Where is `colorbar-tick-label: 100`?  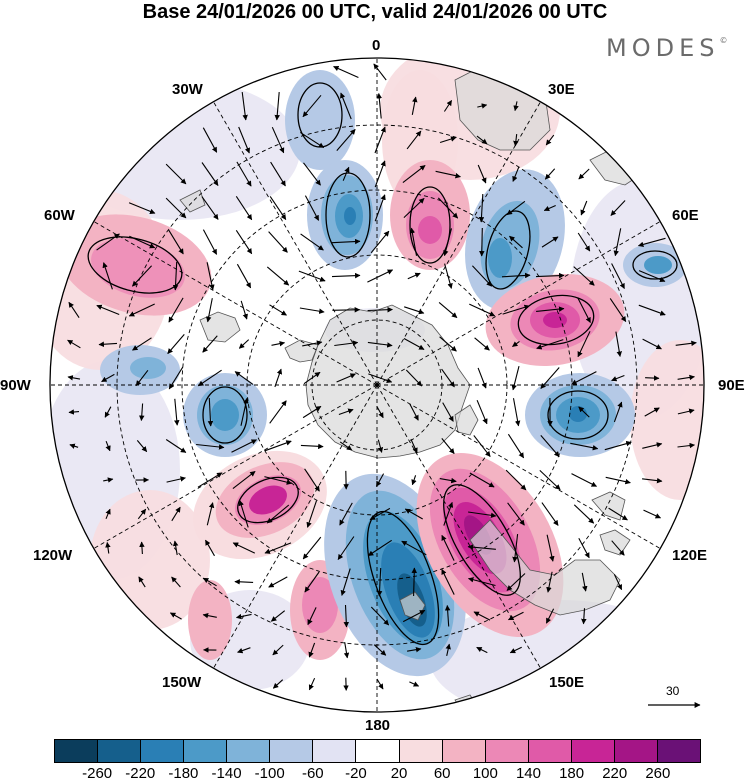
colorbar-tick-label: 100 is located at coordinates (485, 773).